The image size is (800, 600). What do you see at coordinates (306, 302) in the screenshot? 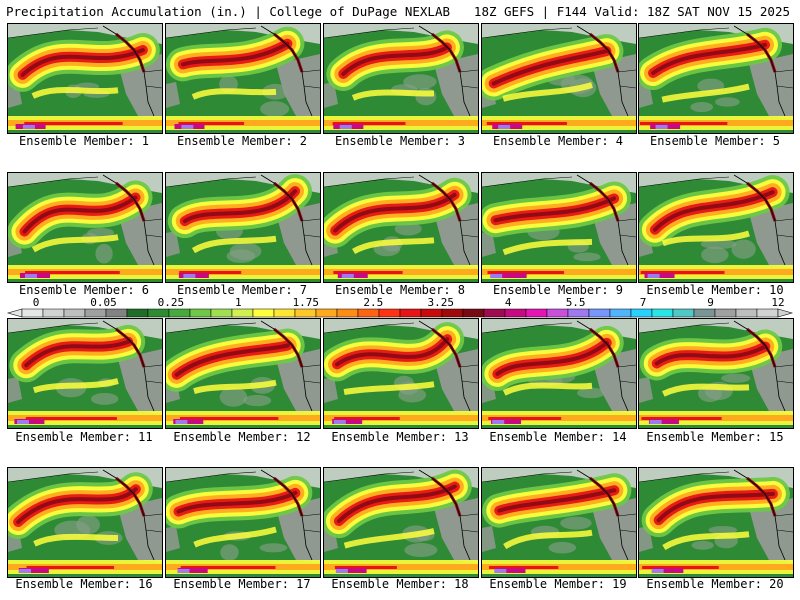
I see `colorbar-tick-label: 1.75` at bounding box center [306, 302].